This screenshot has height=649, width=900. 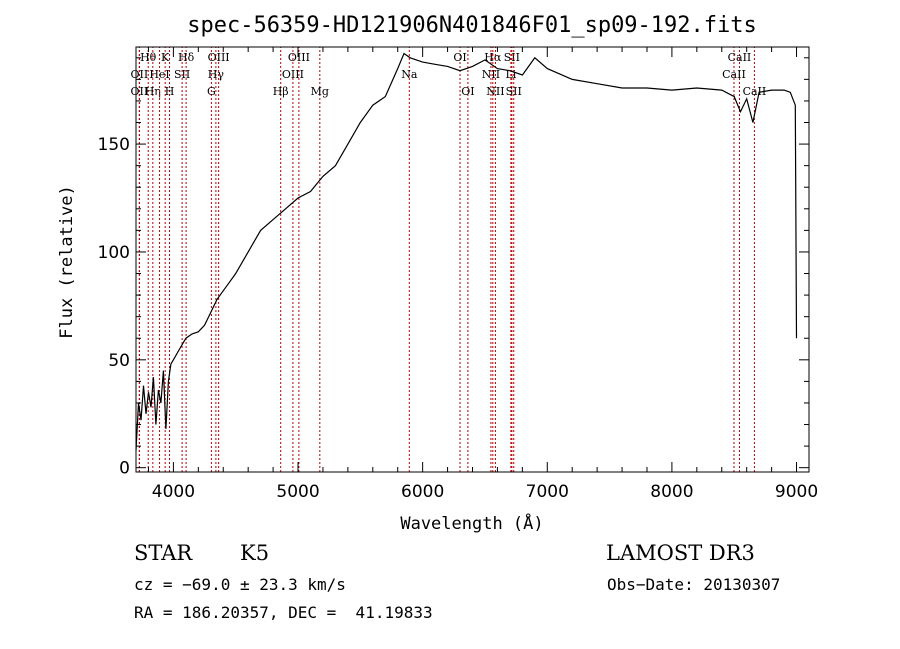 What do you see at coordinates (680, 553) in the screenshot?
I see `survey-name: LAMOST DR3` at bounding box center [680, 553].